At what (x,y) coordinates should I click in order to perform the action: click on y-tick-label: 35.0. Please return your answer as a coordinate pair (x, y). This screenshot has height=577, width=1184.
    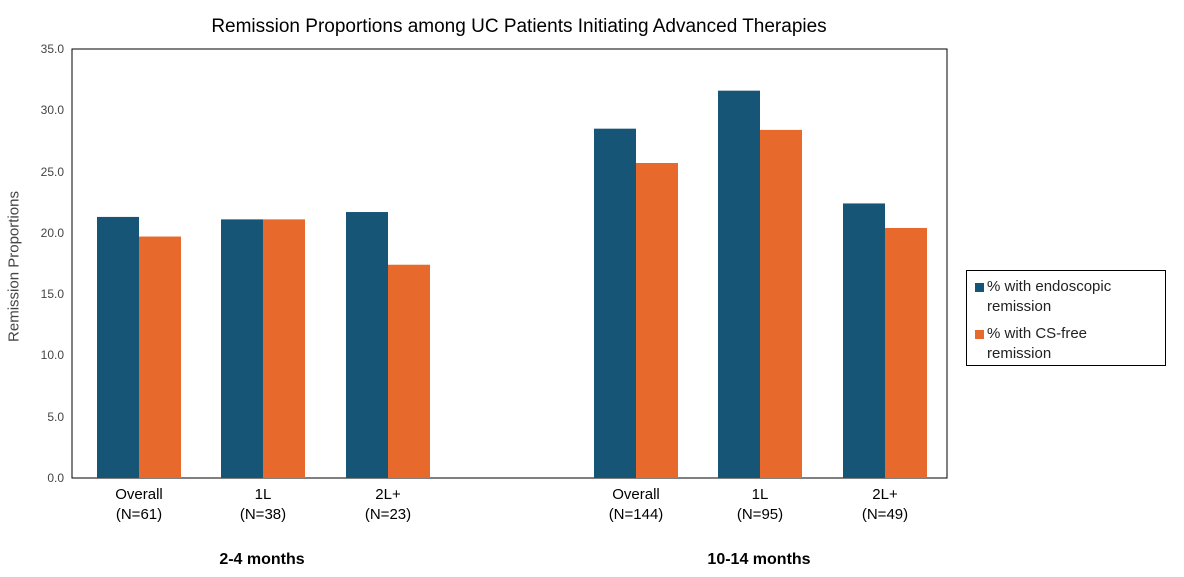
    Looking at the image, I should click on (52, 49).